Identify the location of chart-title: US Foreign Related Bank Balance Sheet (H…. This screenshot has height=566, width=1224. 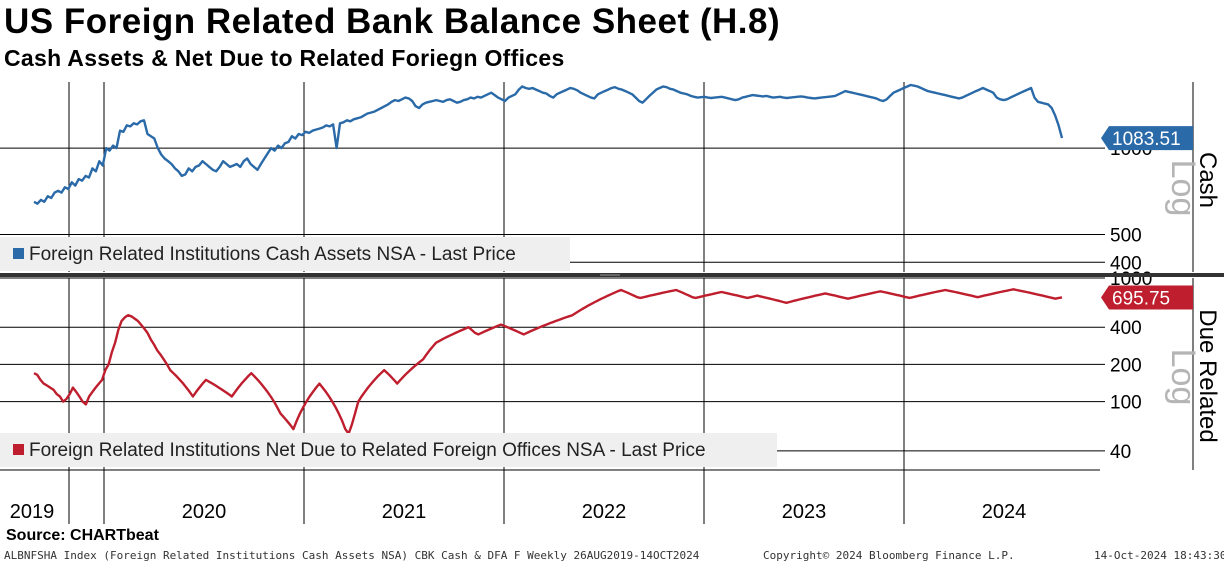
(392, 21).